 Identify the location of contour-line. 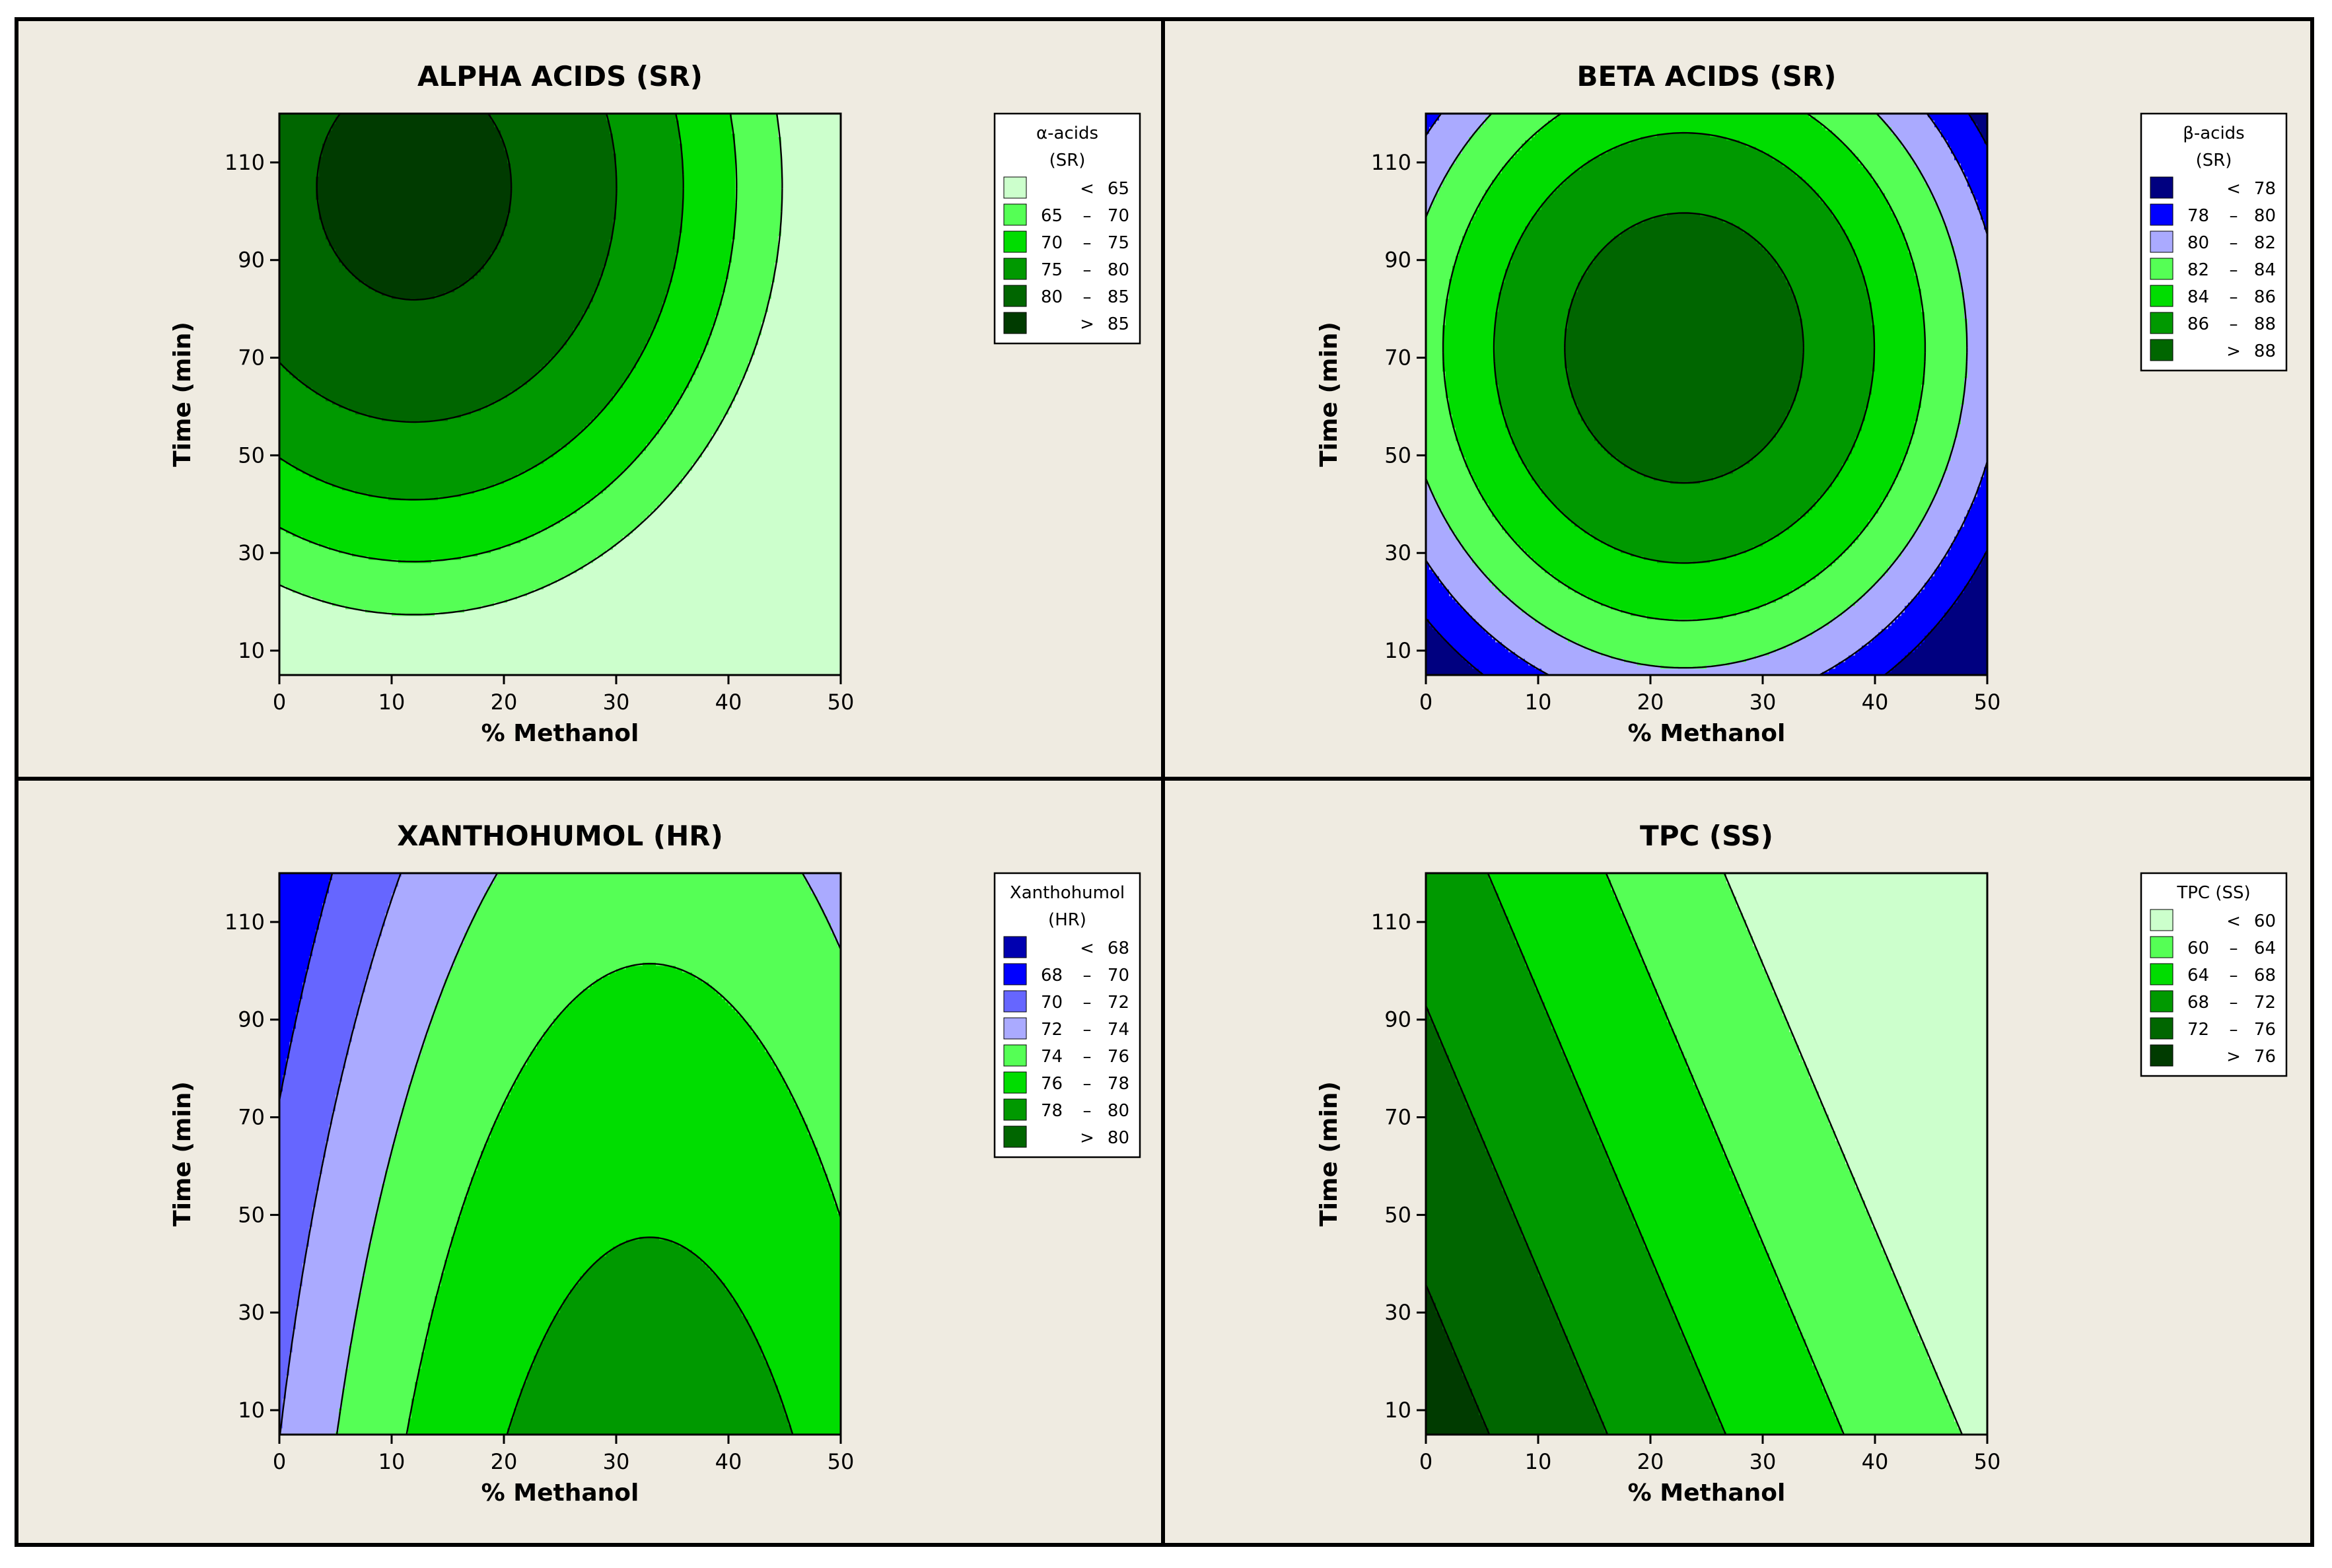
(1517, 1220).